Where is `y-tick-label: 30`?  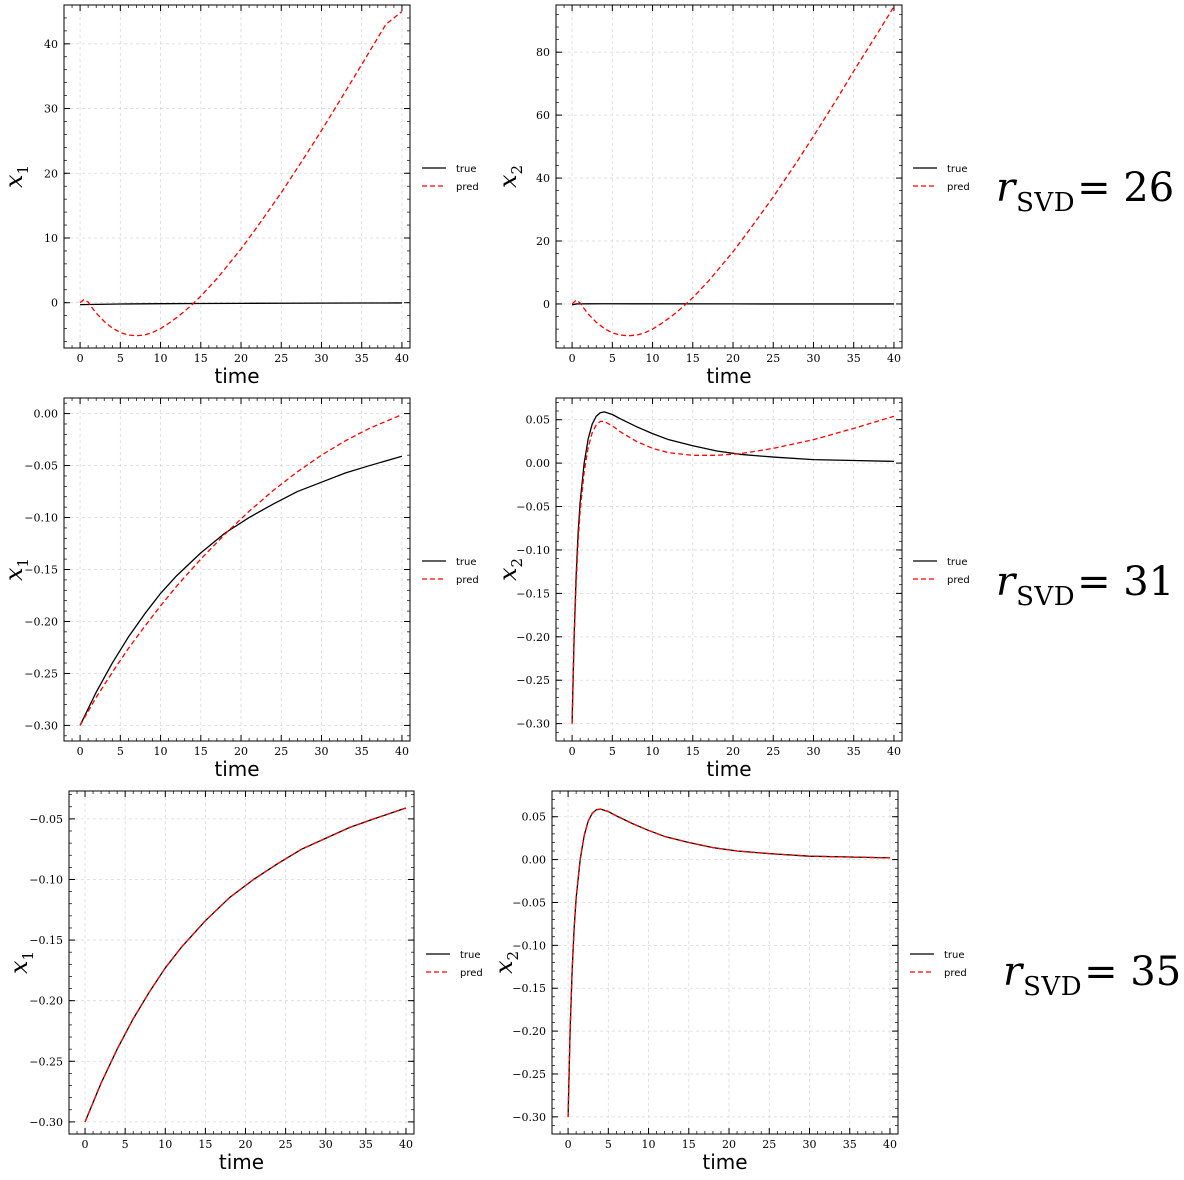
y-tick-label: 30 is located at coordinates (51, 109).